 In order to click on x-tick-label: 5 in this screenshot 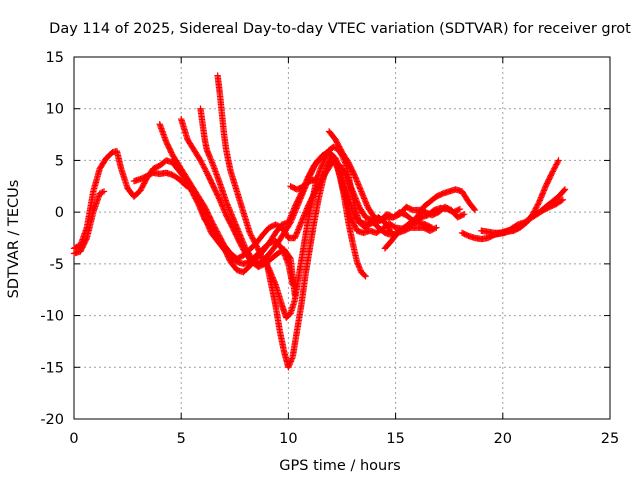, I will do `click(181, 439)`.